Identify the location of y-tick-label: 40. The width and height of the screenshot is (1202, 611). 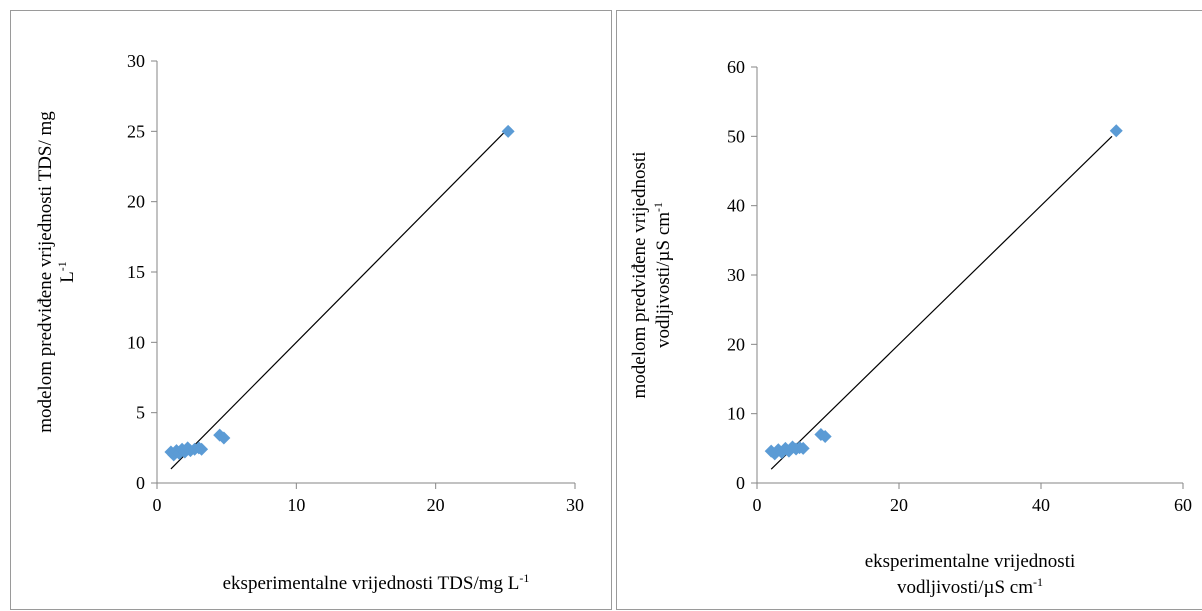
(736, 206).